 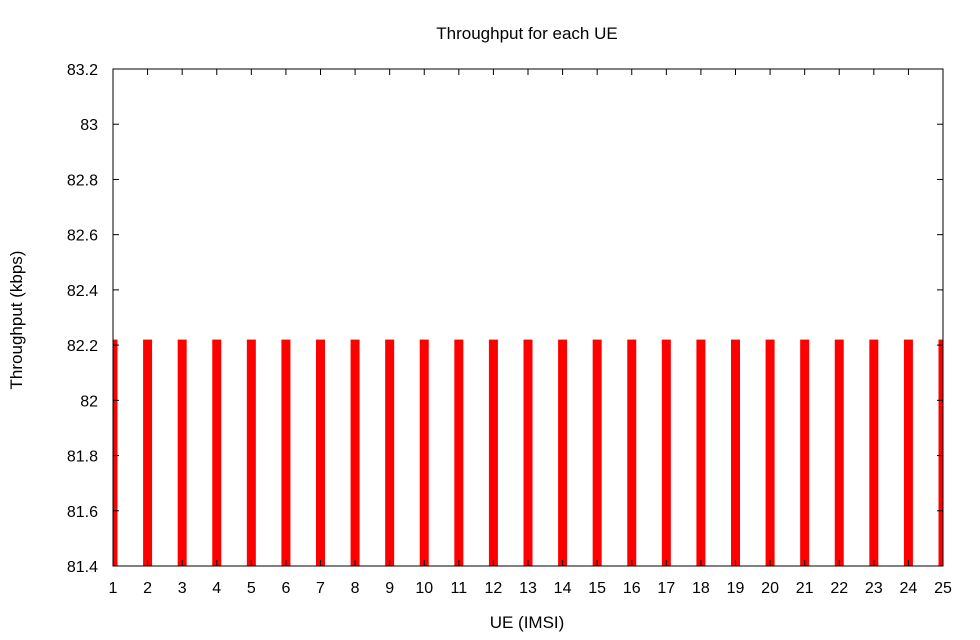 What do you see at coordinates (701, 588) in the screenshot?
I see `x-tick-label: 18` at bounding box center [701, 588].